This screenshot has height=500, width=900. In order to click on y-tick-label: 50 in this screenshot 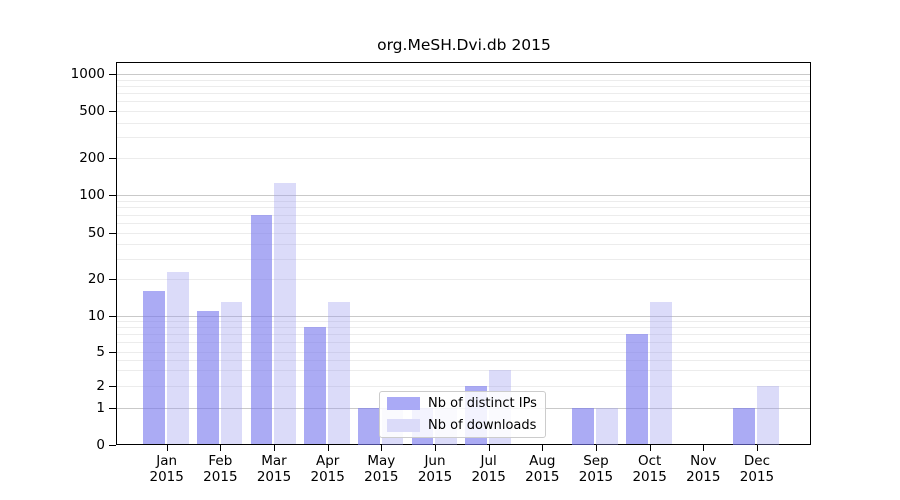, I will do `click(96, 233)`.